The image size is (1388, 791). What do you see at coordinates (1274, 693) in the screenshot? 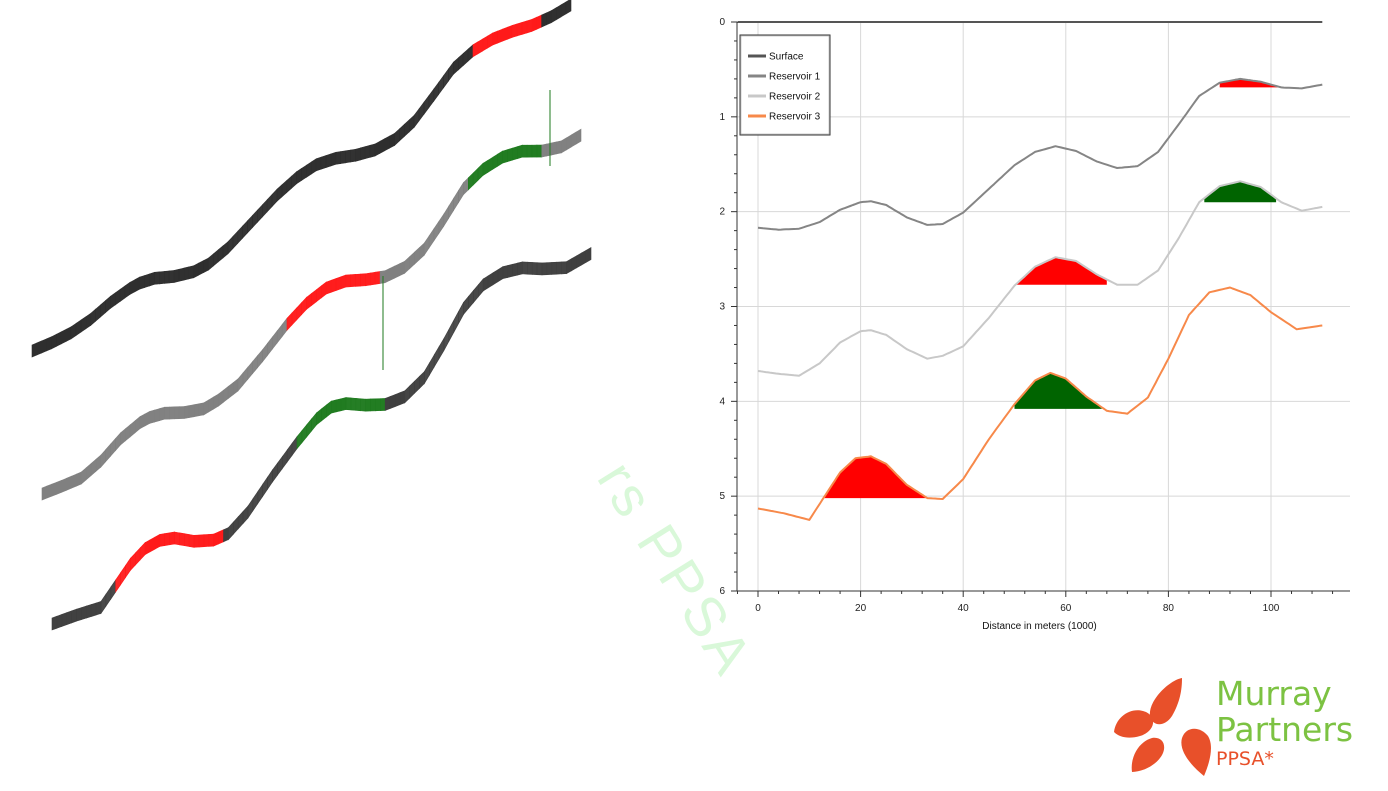
I see `logo-line-1: Murray` at bounding box center [1274, 693].